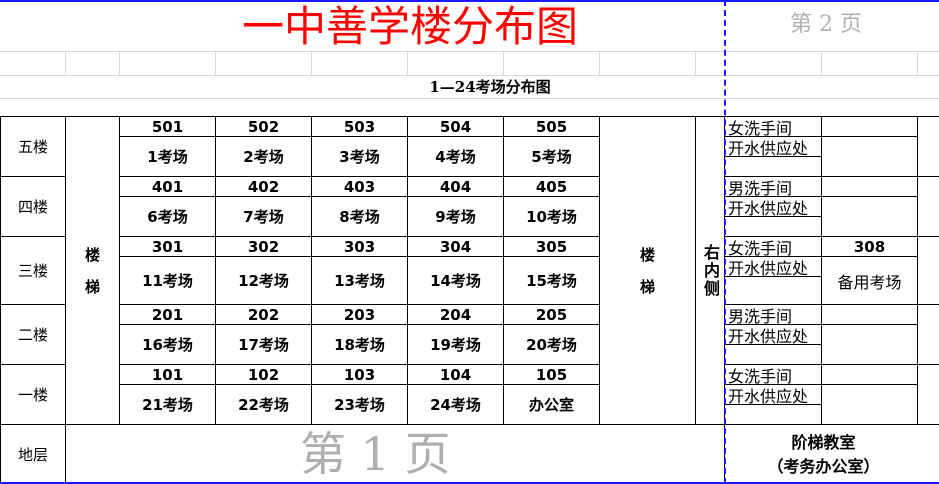 The height and width of the screenshot is (484, 939). Describe the element at coordinates (455, 246) in the screenshot. I see `room-number: 304` at that location.